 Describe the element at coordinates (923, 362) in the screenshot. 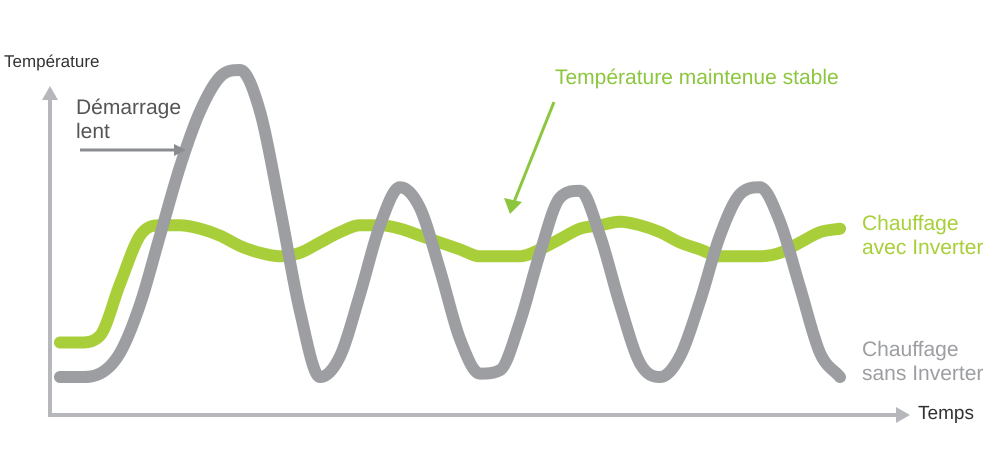

I see `series-label: Chauffage sans Inverter` at that location.